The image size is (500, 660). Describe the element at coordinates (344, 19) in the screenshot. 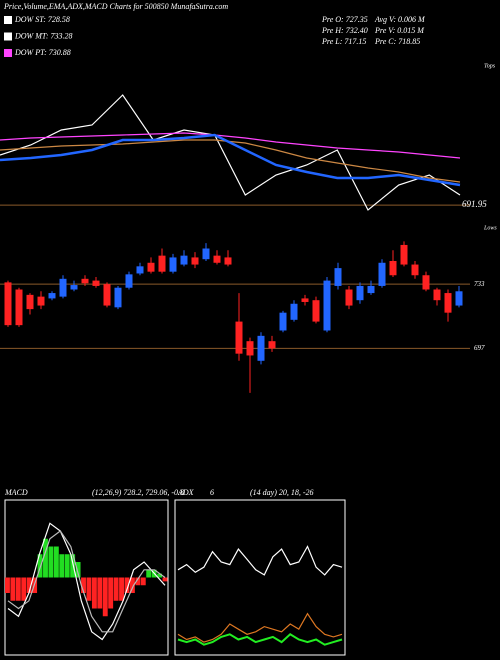

I see `stat: Pre O: 727.35` at that location.